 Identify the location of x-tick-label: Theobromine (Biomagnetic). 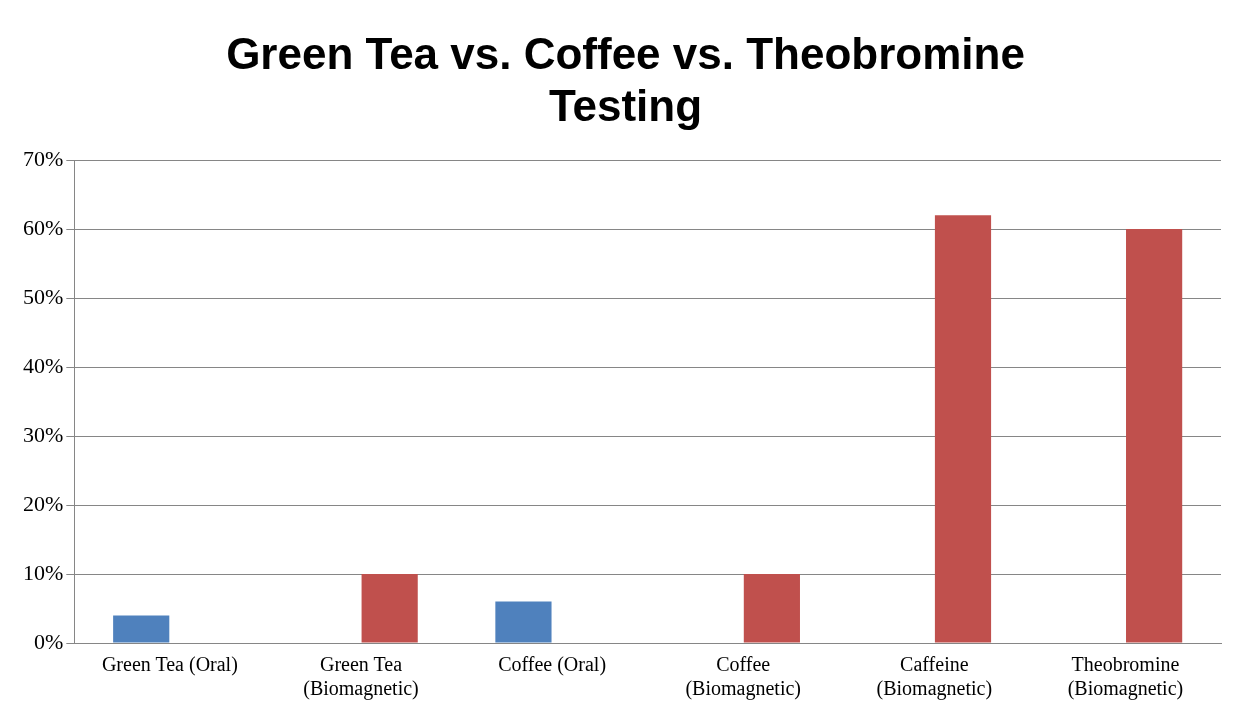
(1125, 677).